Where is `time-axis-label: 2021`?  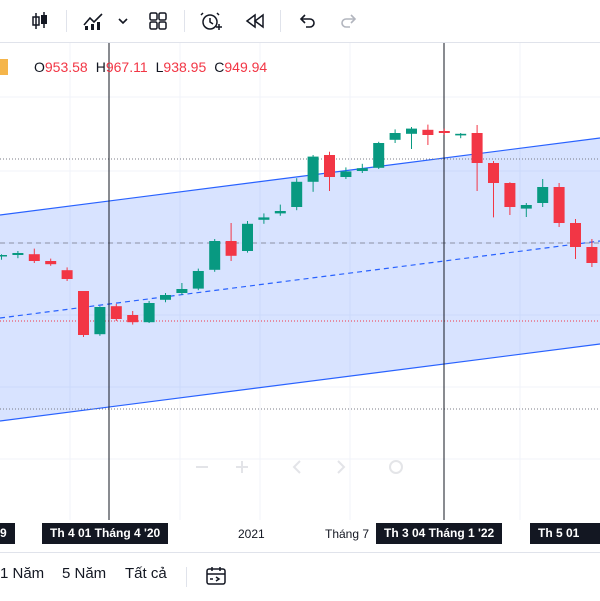
time-axis-label: 2021 is located at coordinates (251, 534).